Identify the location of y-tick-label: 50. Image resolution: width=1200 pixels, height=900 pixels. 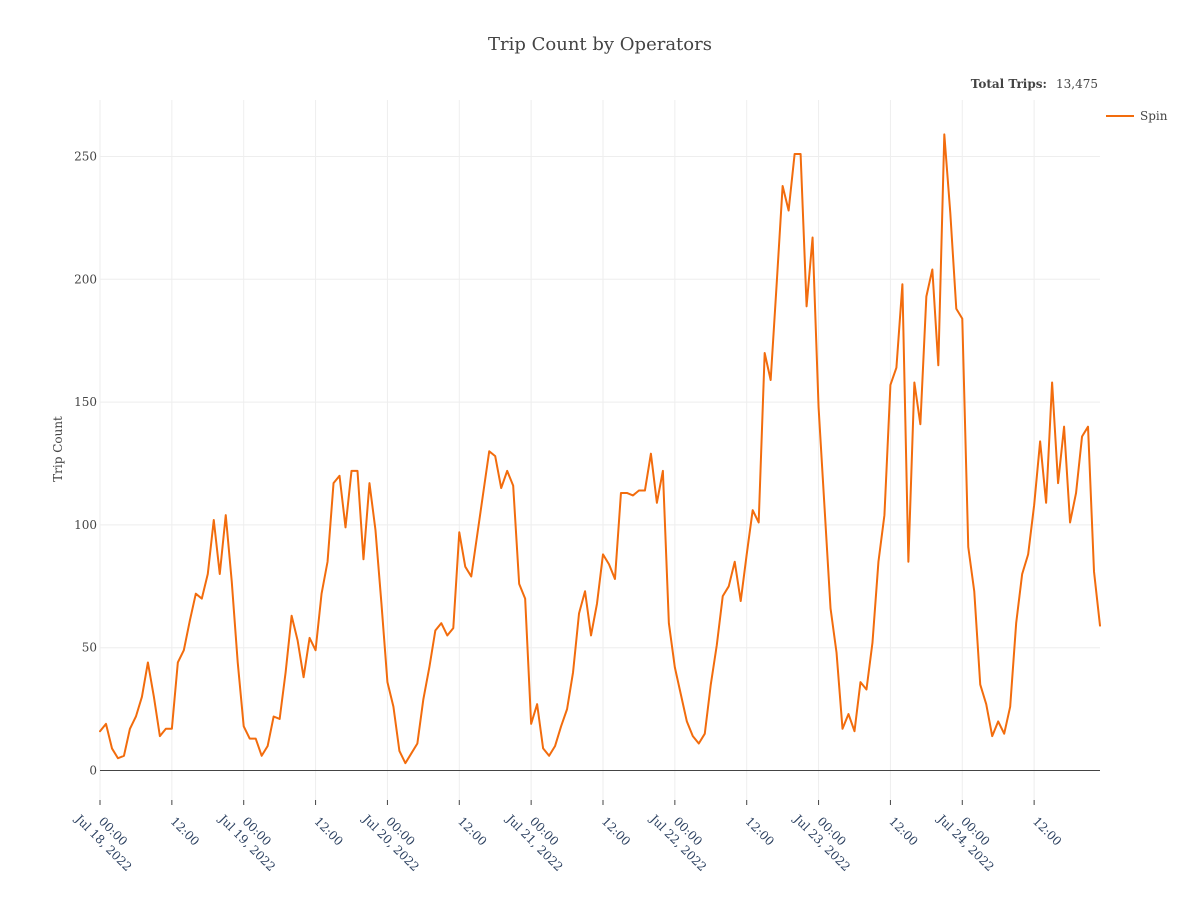
(89, 648).